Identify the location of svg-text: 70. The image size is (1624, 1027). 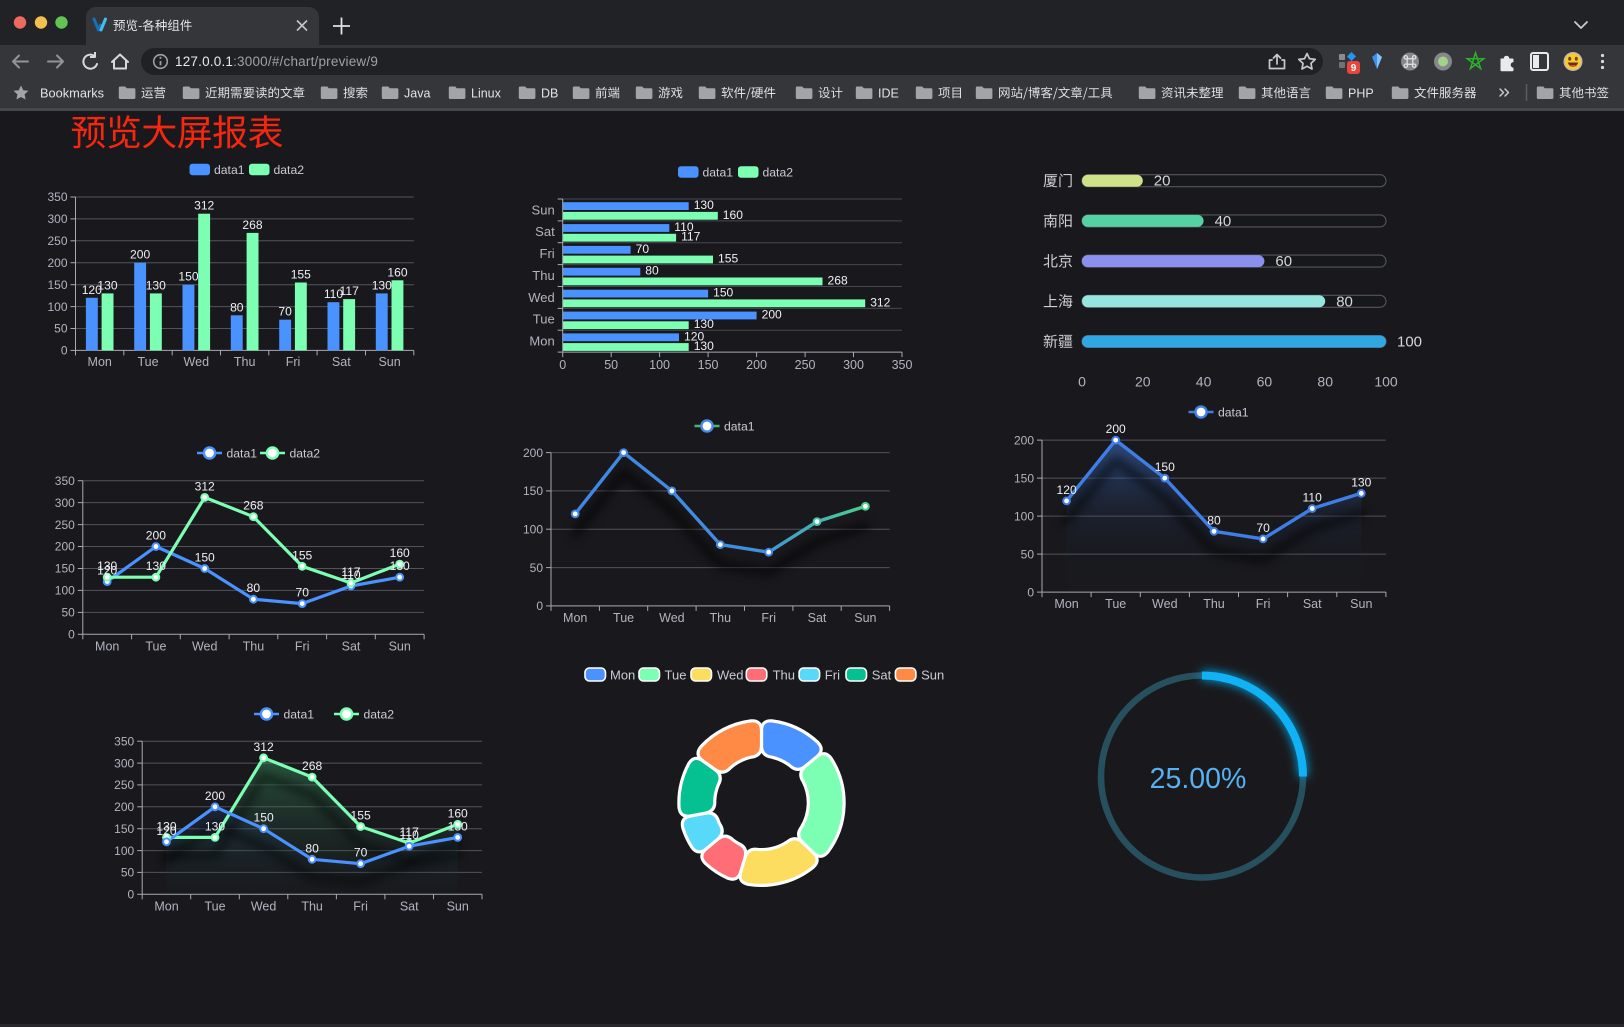
(302, 593).